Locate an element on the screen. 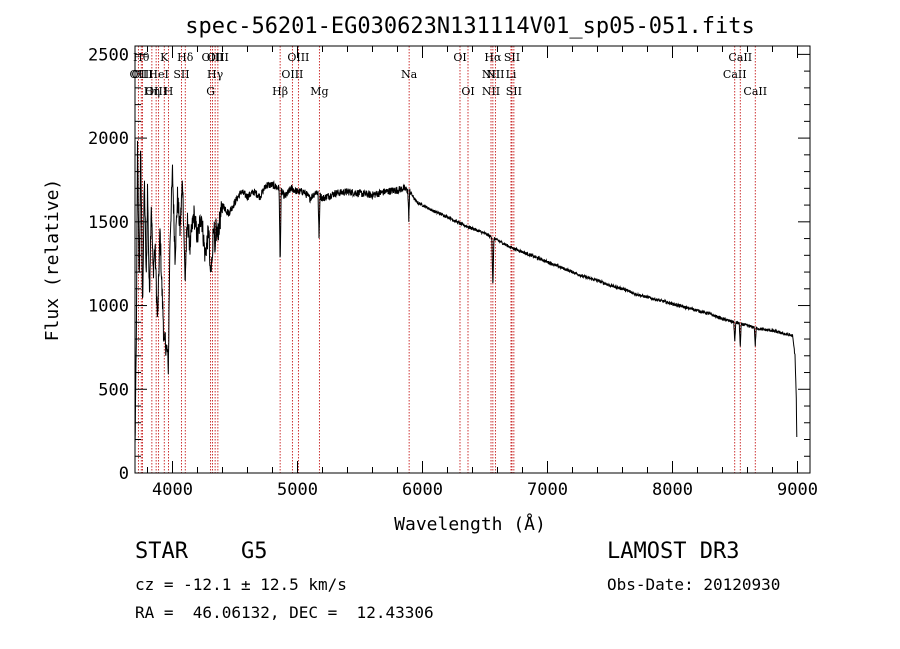 This screenshot has height=649, width=900. y-tick-label: 1500 is located at coordinates (108, 223).